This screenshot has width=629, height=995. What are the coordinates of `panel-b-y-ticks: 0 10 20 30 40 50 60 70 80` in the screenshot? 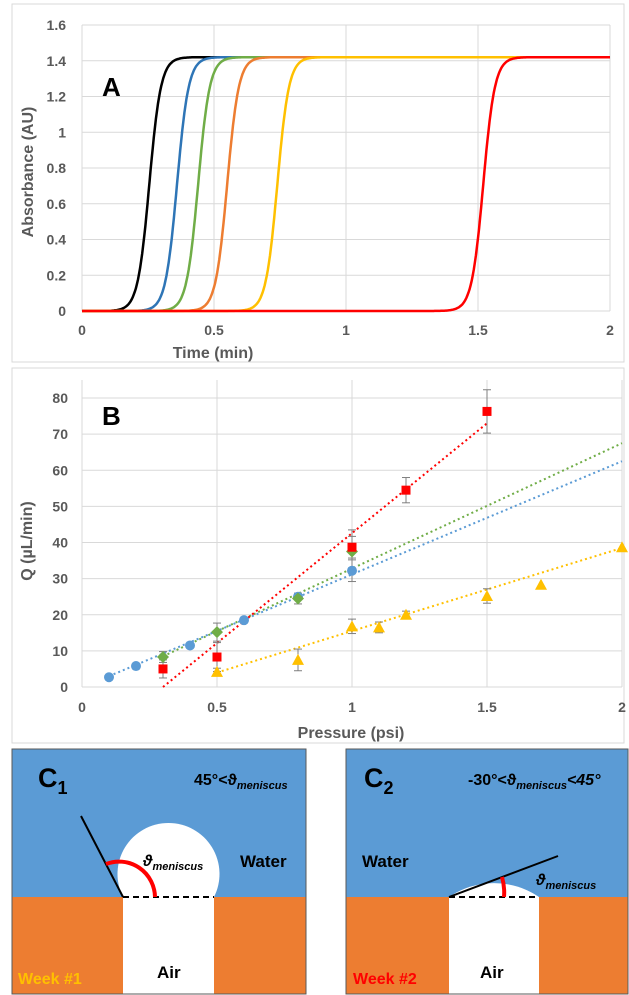 It's located at (60, 542).